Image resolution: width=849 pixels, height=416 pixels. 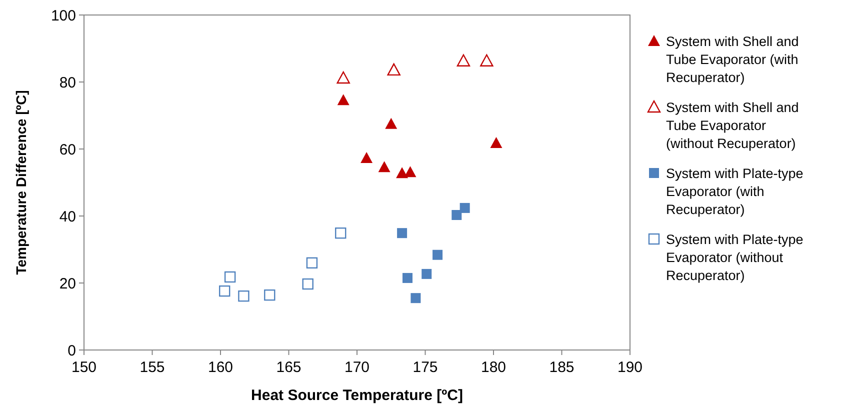 What do you see at coordinates (289, 367) in the screenshot?
I see `x-tick-label: 165` at bounding box center [289, 367].